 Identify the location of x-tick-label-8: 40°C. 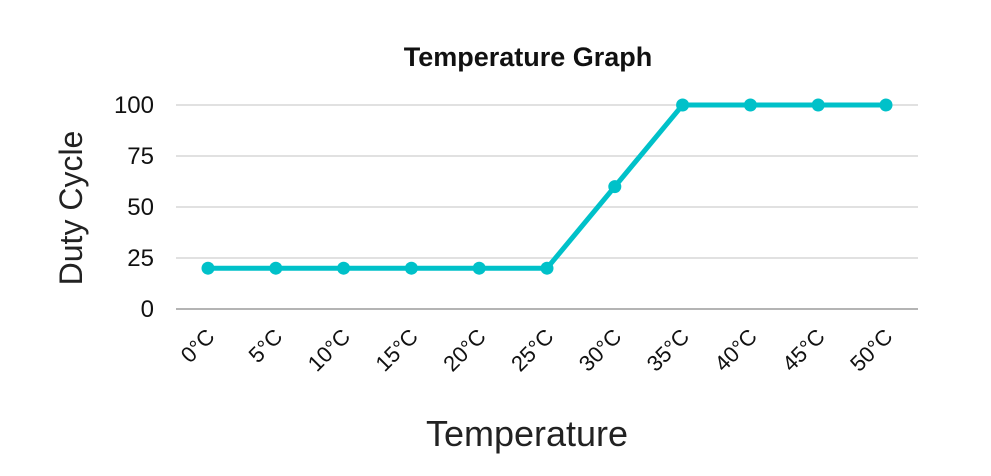
(735, 350).